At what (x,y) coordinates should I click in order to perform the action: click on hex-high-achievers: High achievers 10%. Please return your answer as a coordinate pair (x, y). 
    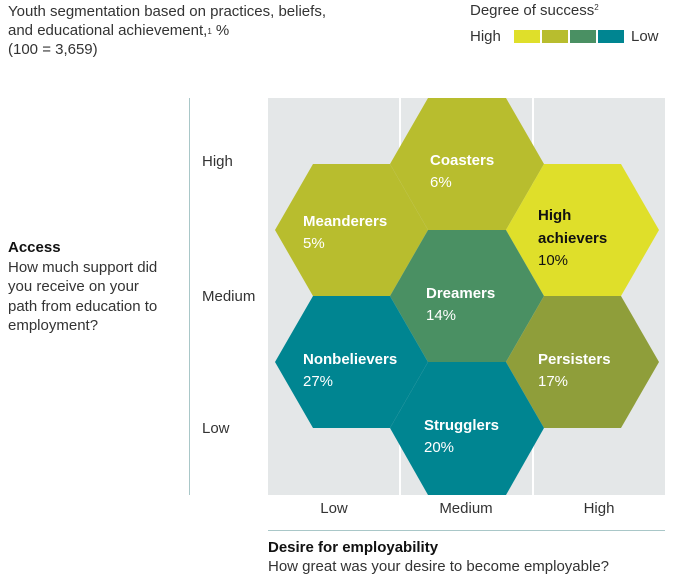
    Looking at the image, I should click on (582, 230).